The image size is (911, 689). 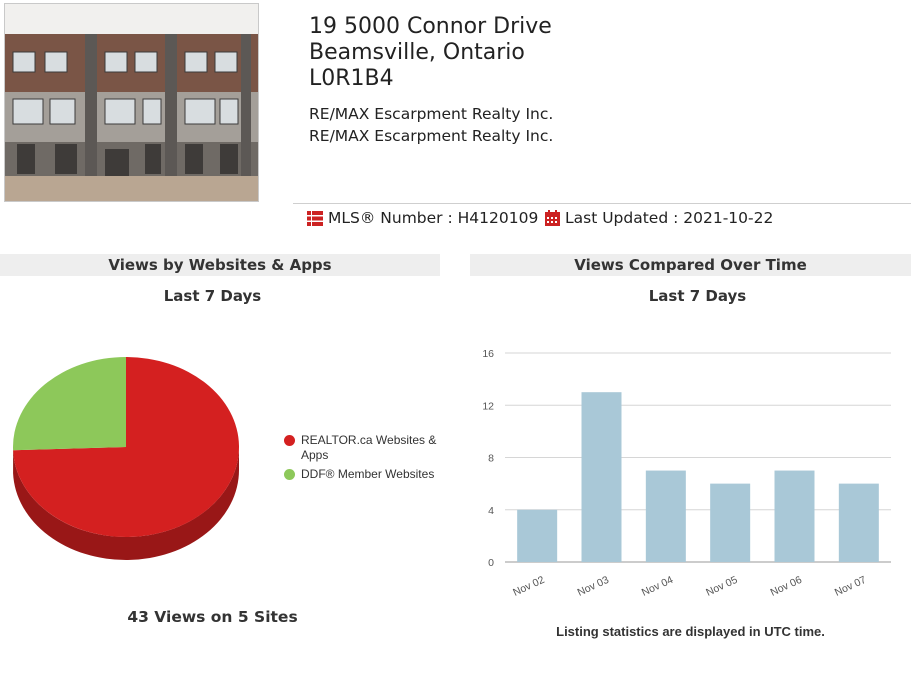 I want to click on x-tick-label: Nov 02, so click(x=528, y=586).